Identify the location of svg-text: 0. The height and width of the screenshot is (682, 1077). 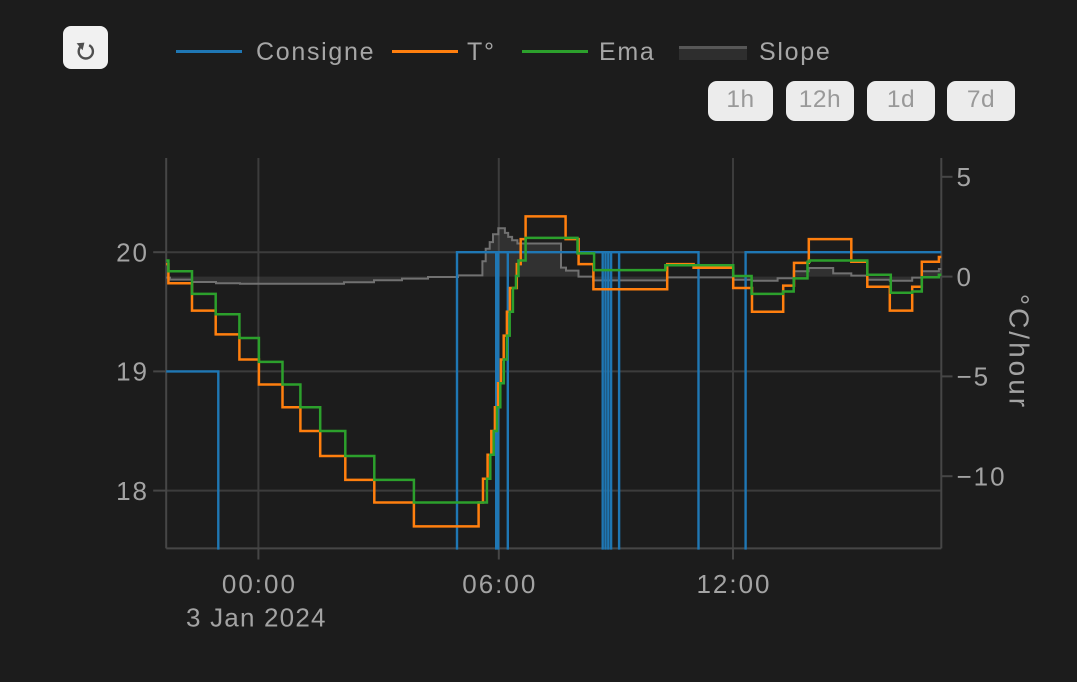
(965, 277).